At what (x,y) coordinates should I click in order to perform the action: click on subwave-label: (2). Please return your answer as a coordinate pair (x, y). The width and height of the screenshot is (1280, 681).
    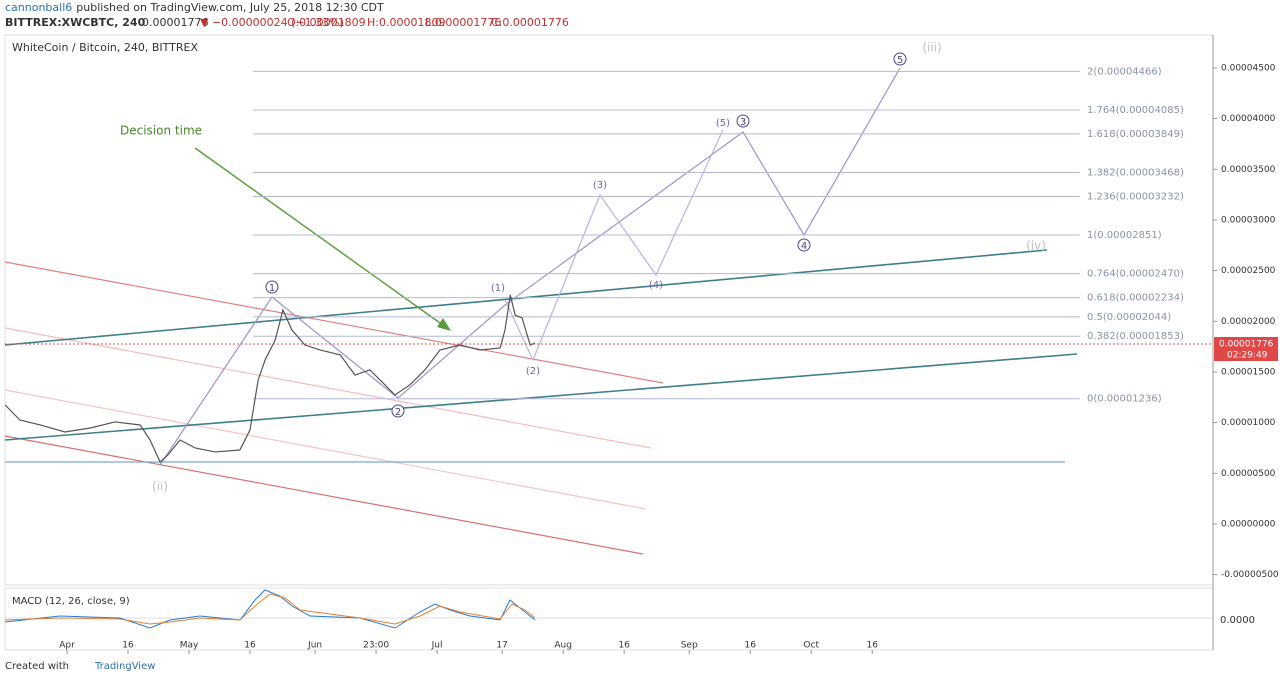
    Looking at the image, I should click on (533, 371).